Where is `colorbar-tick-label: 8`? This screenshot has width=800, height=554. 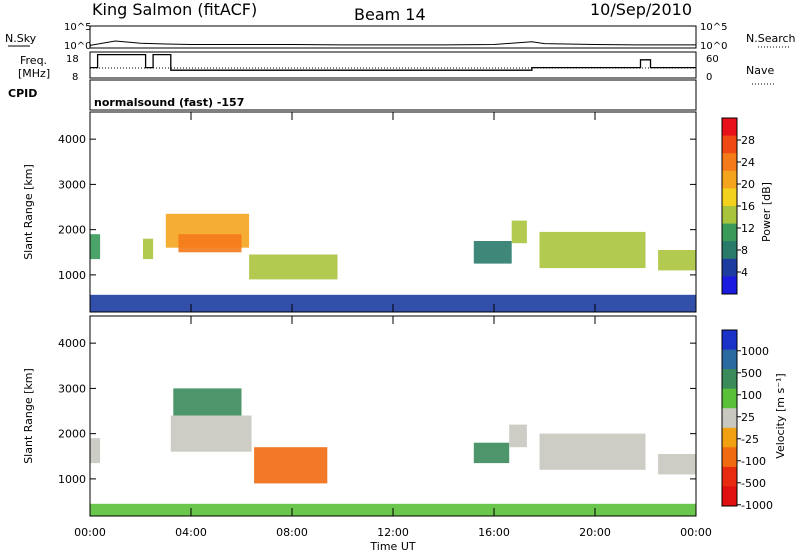
colorbar-tick-label: 8 is located at coordinates (744, 250).